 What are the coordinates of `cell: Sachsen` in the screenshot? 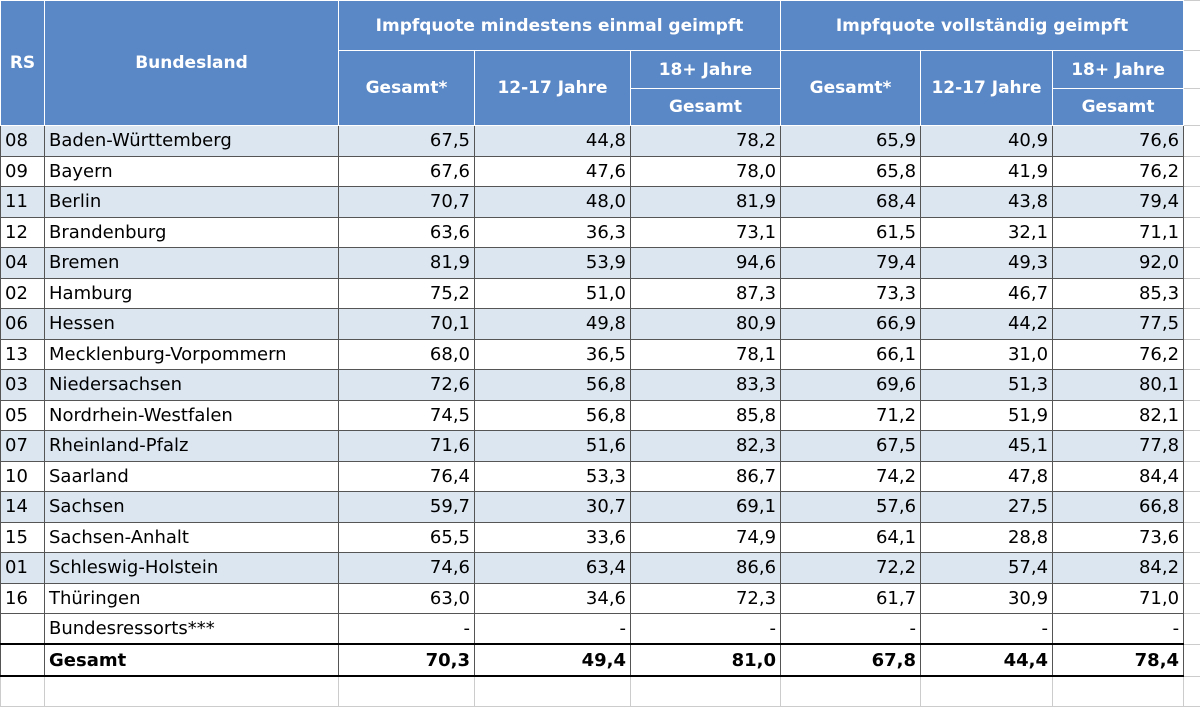 It's located at (192, 507).